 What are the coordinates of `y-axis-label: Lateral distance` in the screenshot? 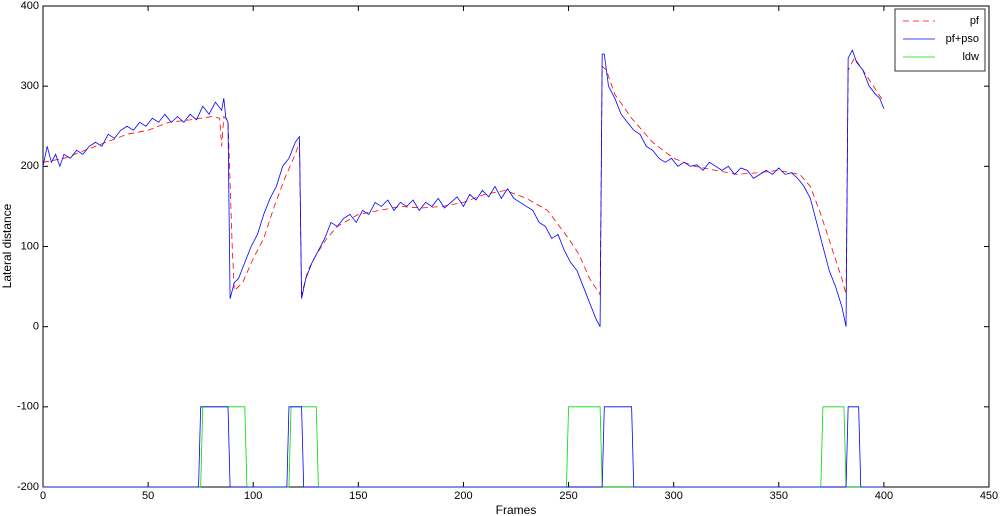 It's located at (7, 245).